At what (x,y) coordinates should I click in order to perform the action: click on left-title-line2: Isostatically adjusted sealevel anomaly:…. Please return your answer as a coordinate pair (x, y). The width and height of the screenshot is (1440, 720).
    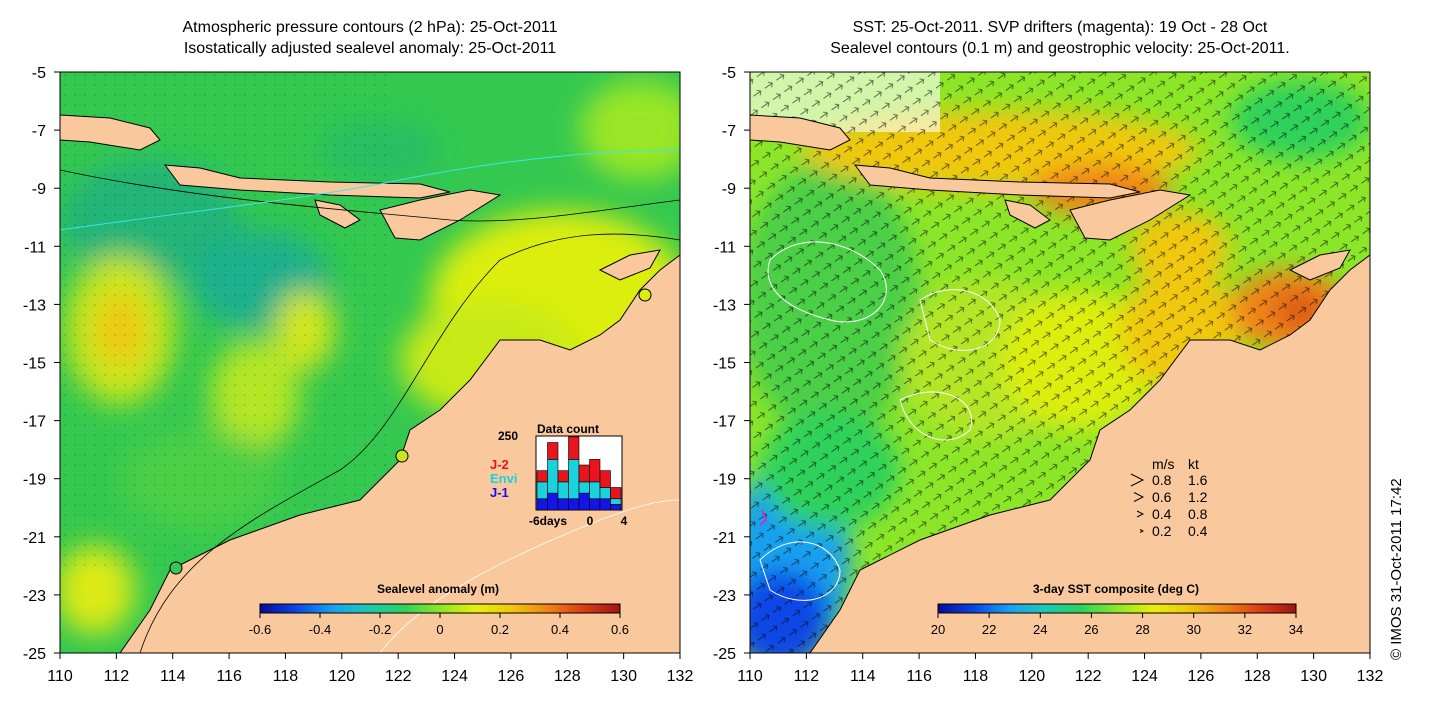
    Looking at the image, I should click on (370, 48).